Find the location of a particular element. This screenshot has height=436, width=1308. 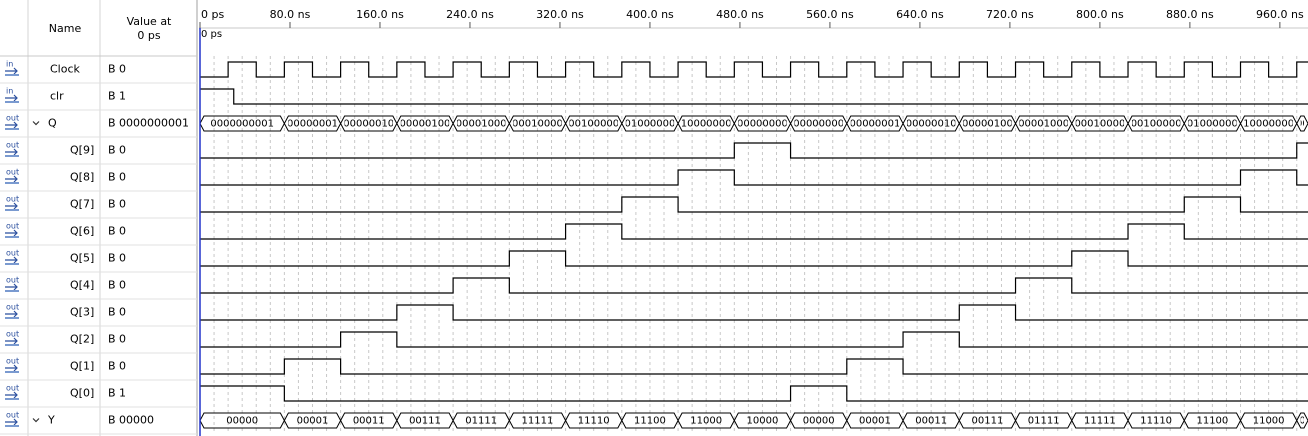

expand-chevron is located at coordinates (36, 123).